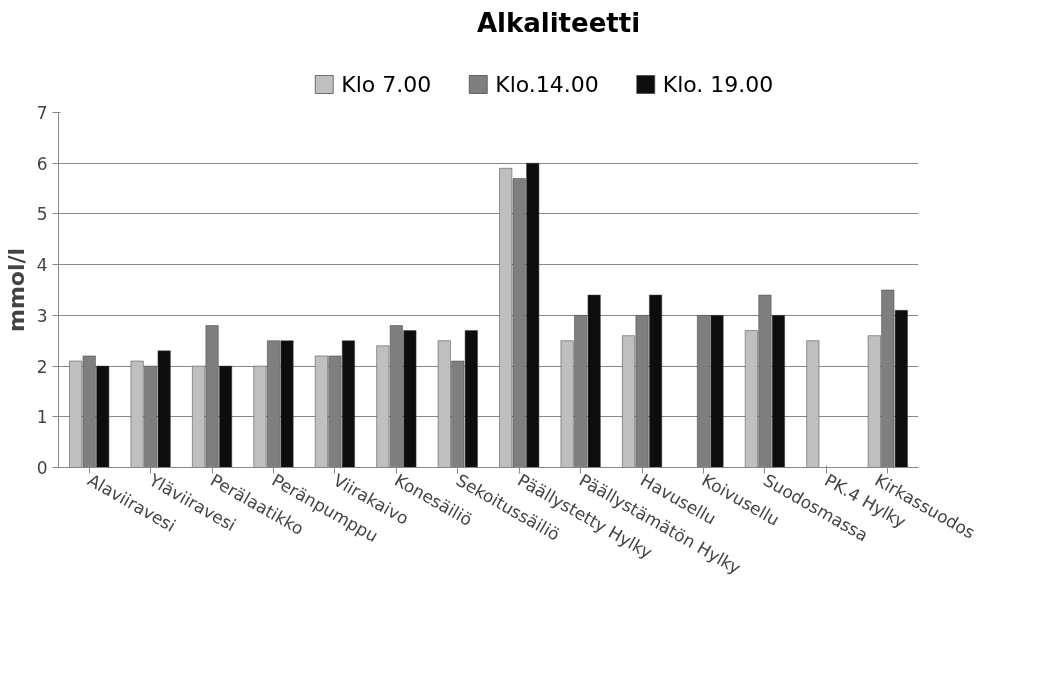  I want to click on y-tick-label: 7, so click(42, 113).